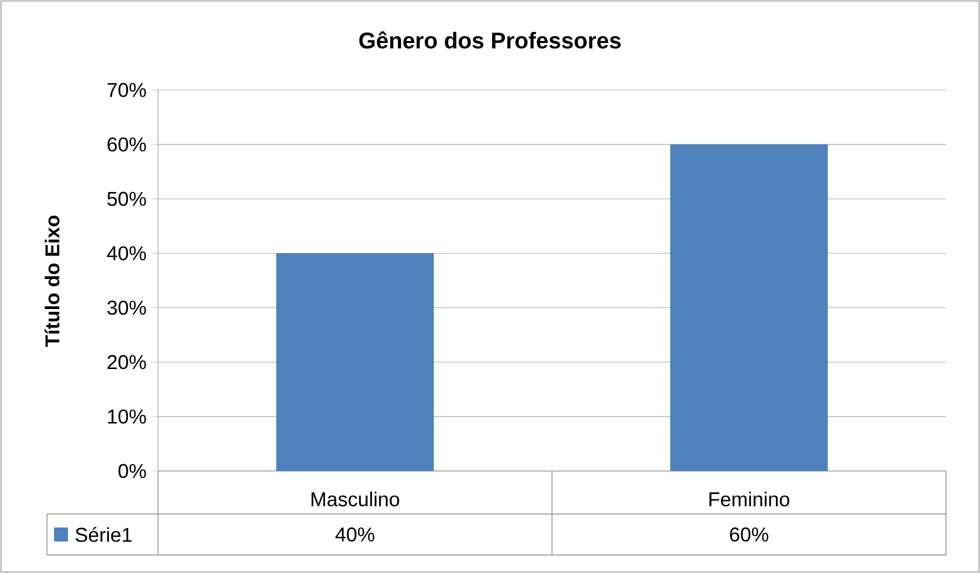 The image size is (980, 573). Describe the element at coordinates (356, 499) in the screenshot. I see `x-tick-label: Masculino` at that location.